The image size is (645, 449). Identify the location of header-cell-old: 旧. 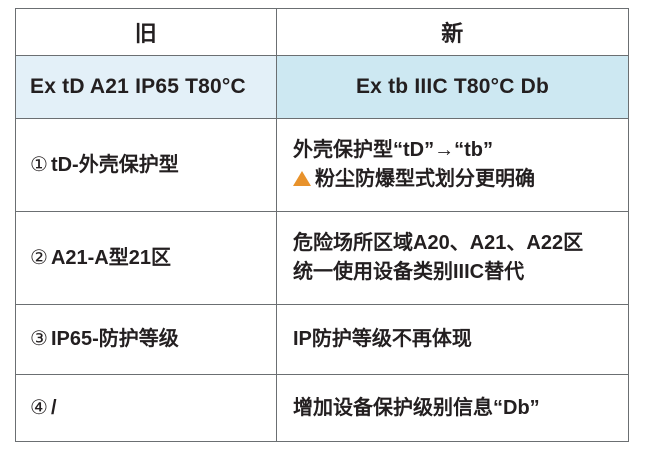
(146, 32).